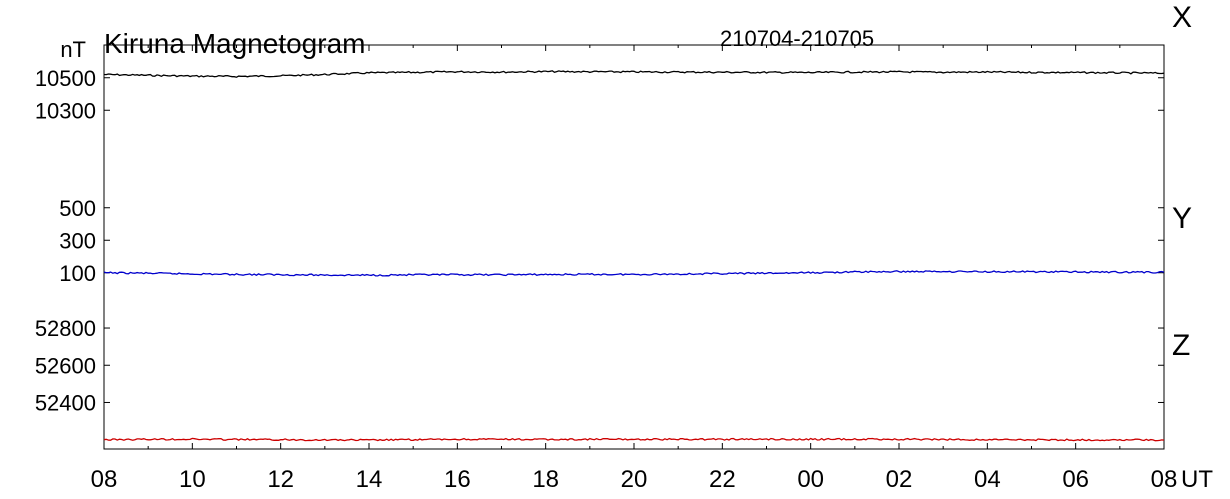 This screenshot has height=499, width=1230. Describe the element at coordinates (73, 49) in the screenshot. I see `y-unit-label: nT` at that location.